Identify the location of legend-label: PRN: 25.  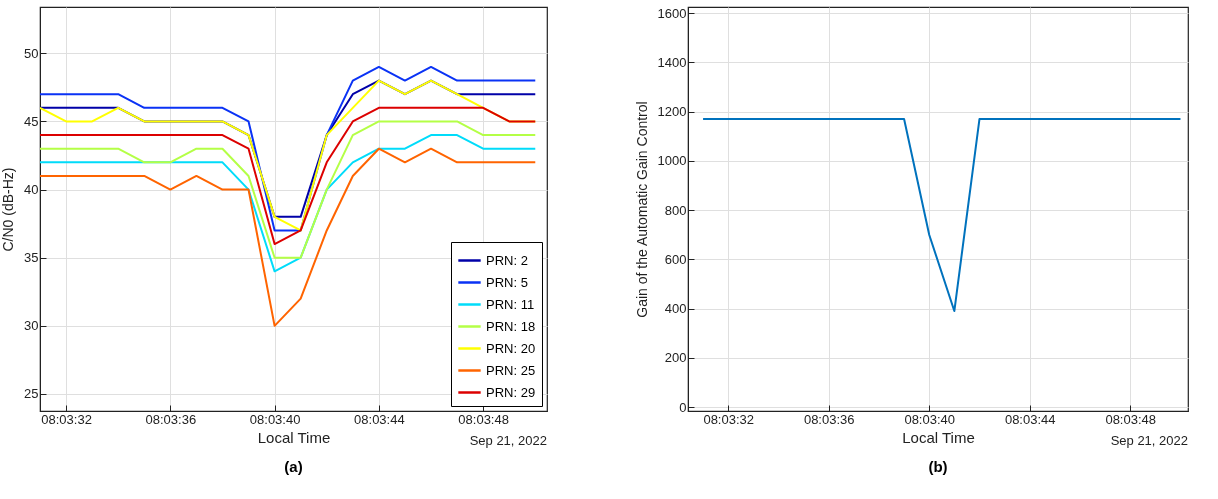
(511, 370).